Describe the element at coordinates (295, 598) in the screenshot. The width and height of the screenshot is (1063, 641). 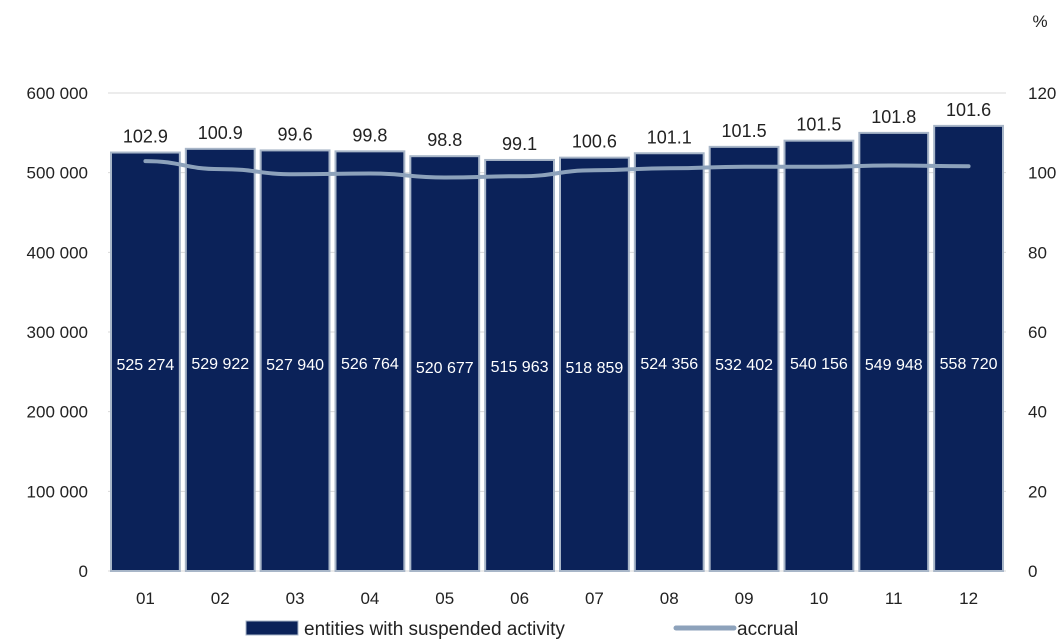
I see `x-tick-label: 03` at that location.